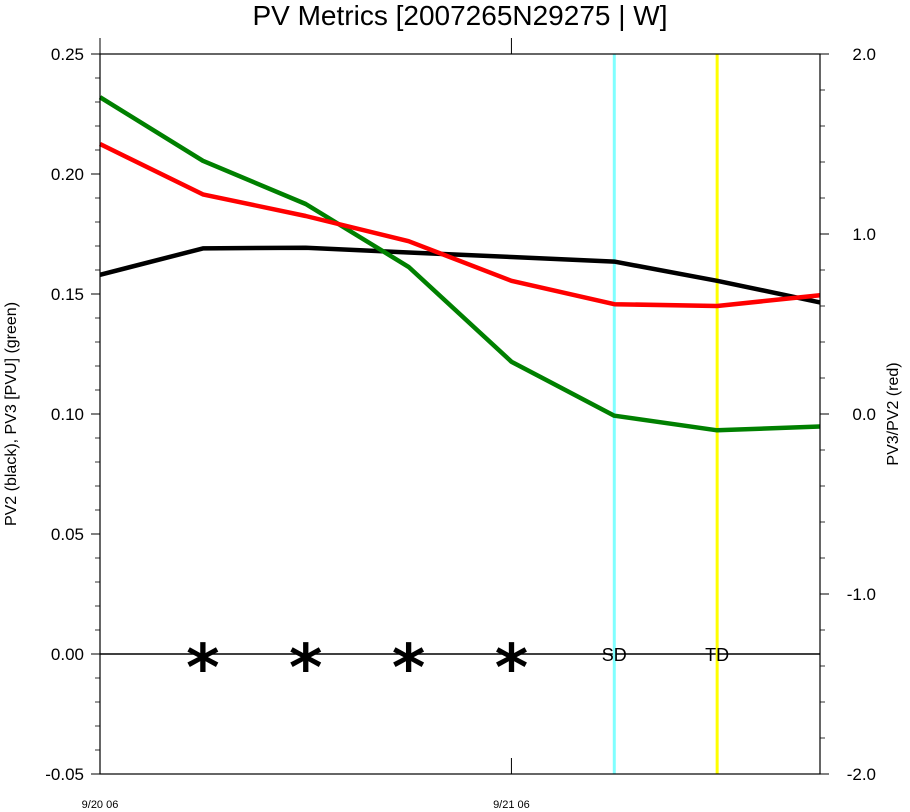 This screenshot has height=812, width=910. What do you see at coordinates (100, 805) in the screenshot?
I see `x-tick-label: 9/20 06` at bounding box center [100, 805].